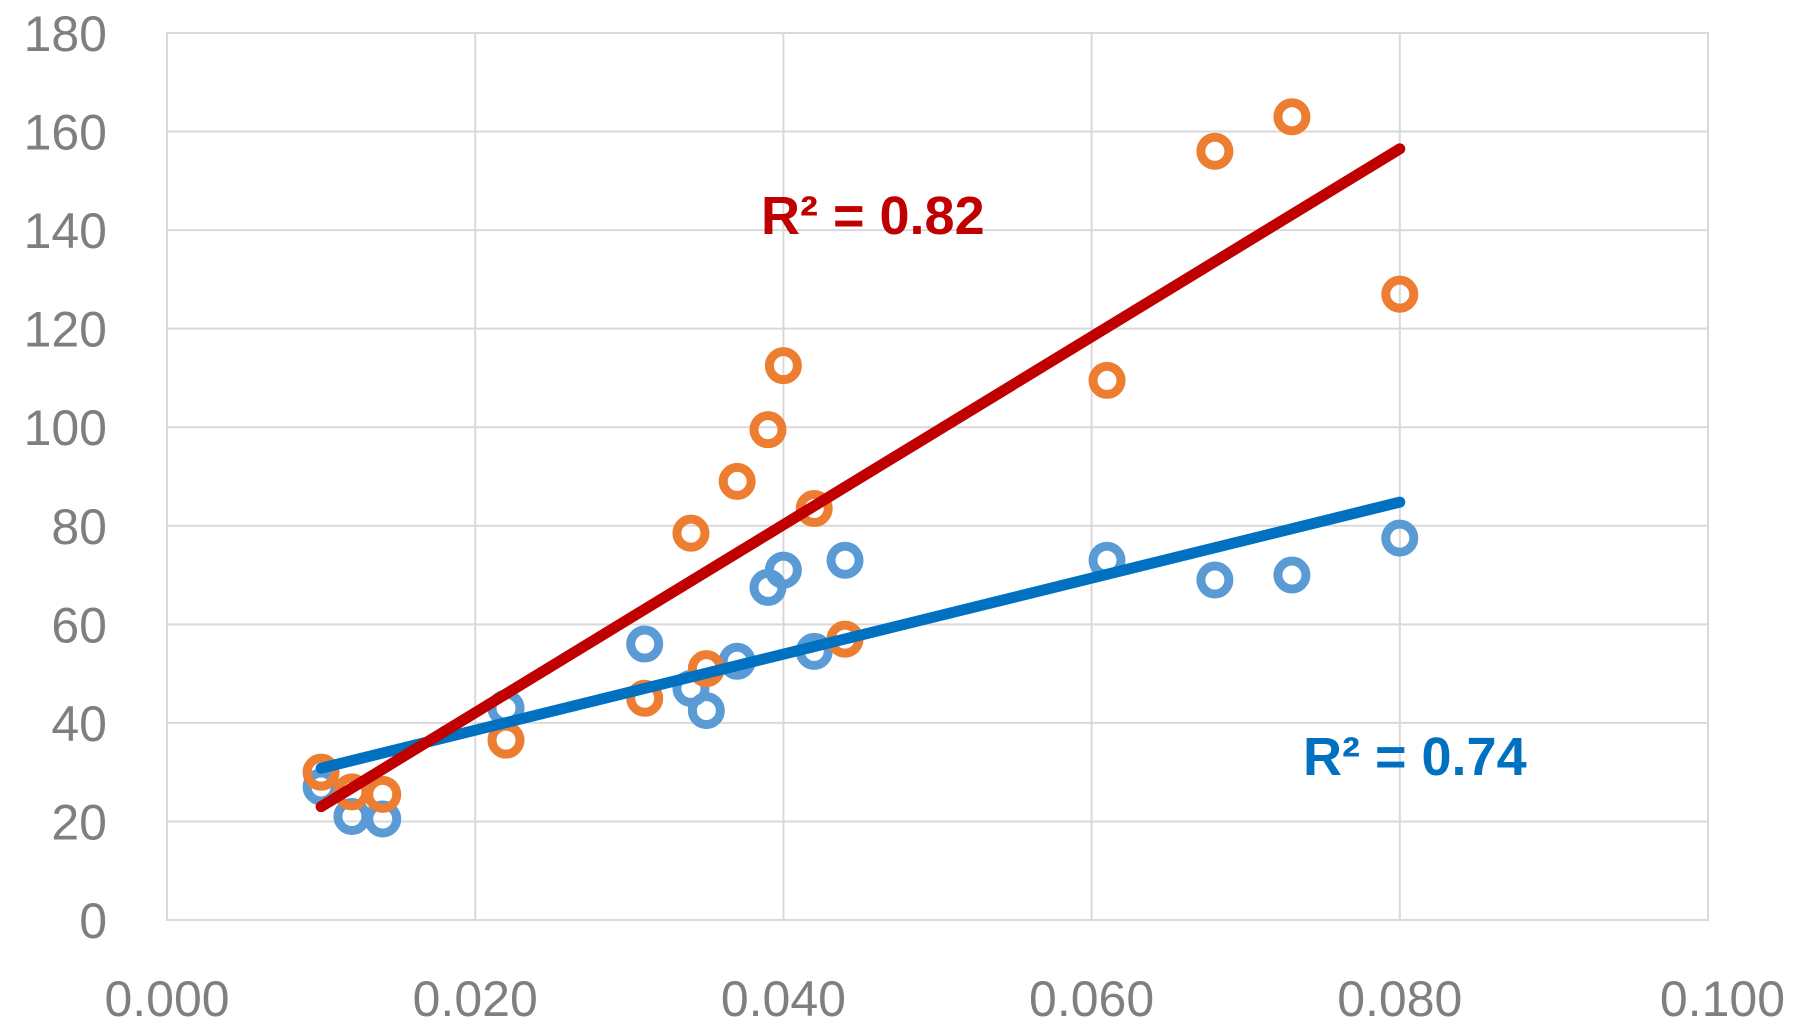 This screenshot has width=1793, height=1034. Describe the element at coordinates (1722, 999) in the screenshot. I see `x-tick-label: 0.100` at that location.